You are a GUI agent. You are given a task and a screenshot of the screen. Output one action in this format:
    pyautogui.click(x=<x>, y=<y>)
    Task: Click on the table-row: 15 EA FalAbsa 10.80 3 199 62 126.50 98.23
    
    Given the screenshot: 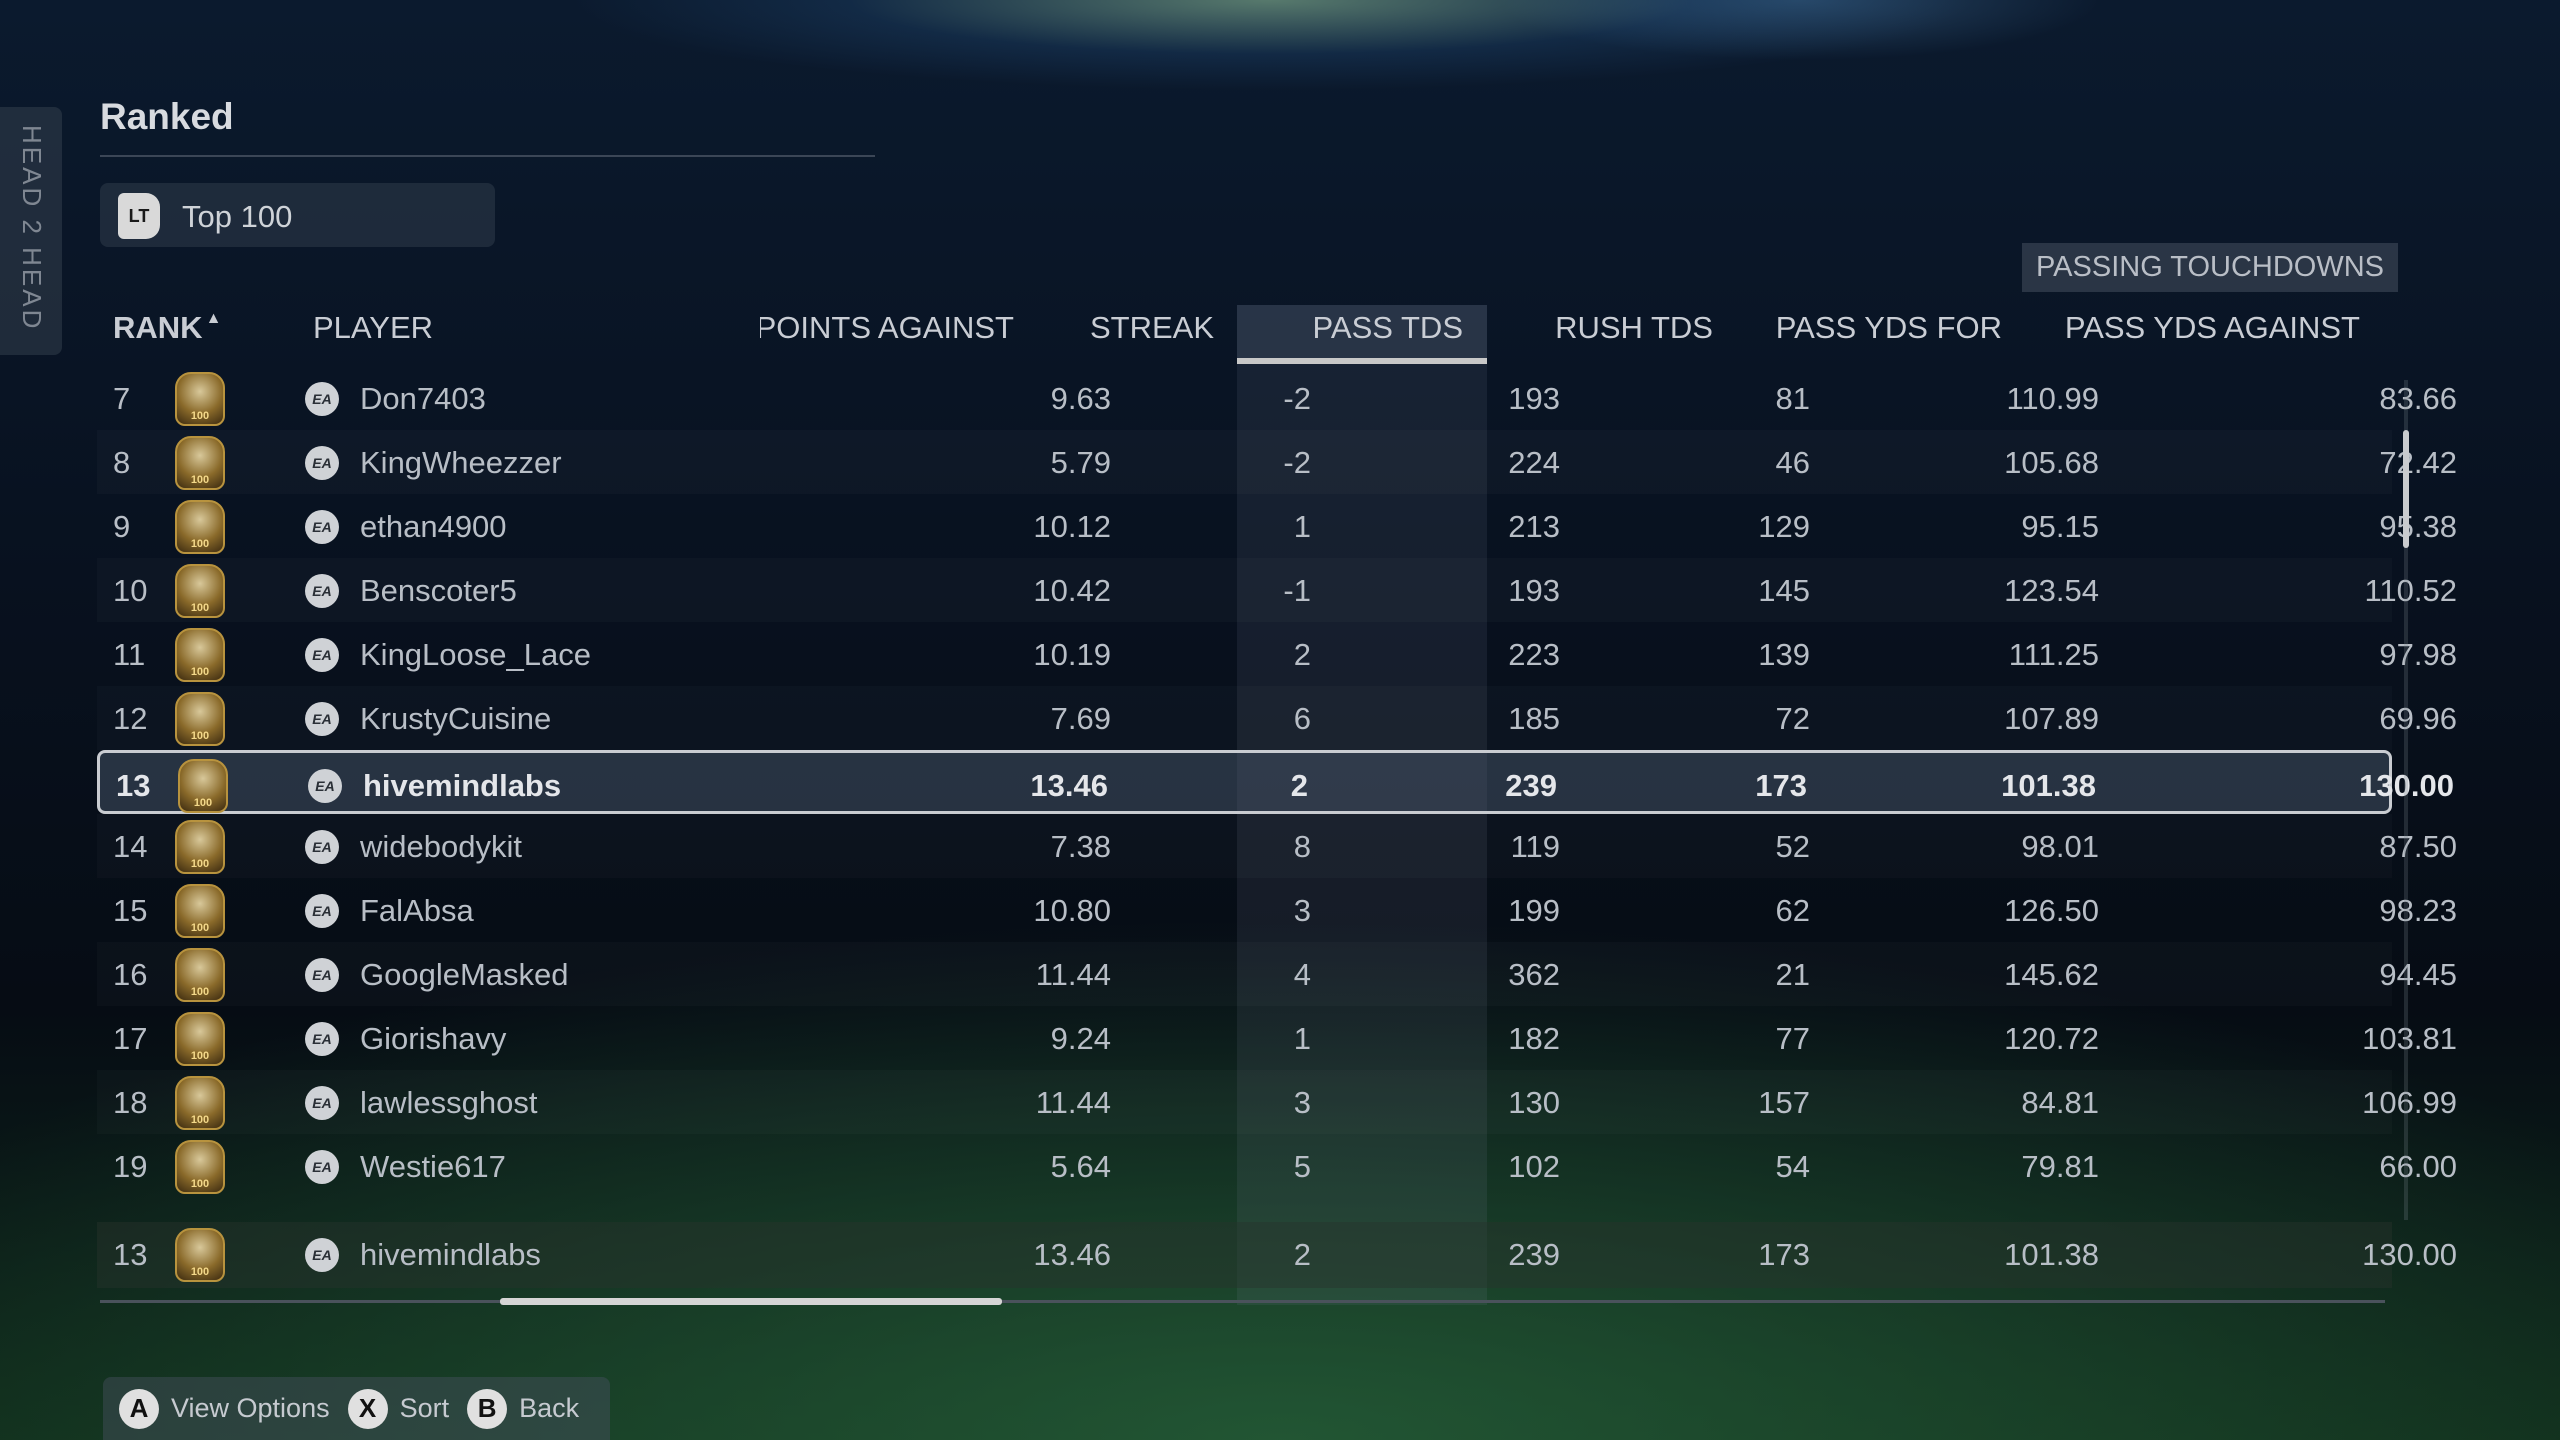 What is the action you would take?
    pyautogui.click(x=1277, y=910)
    